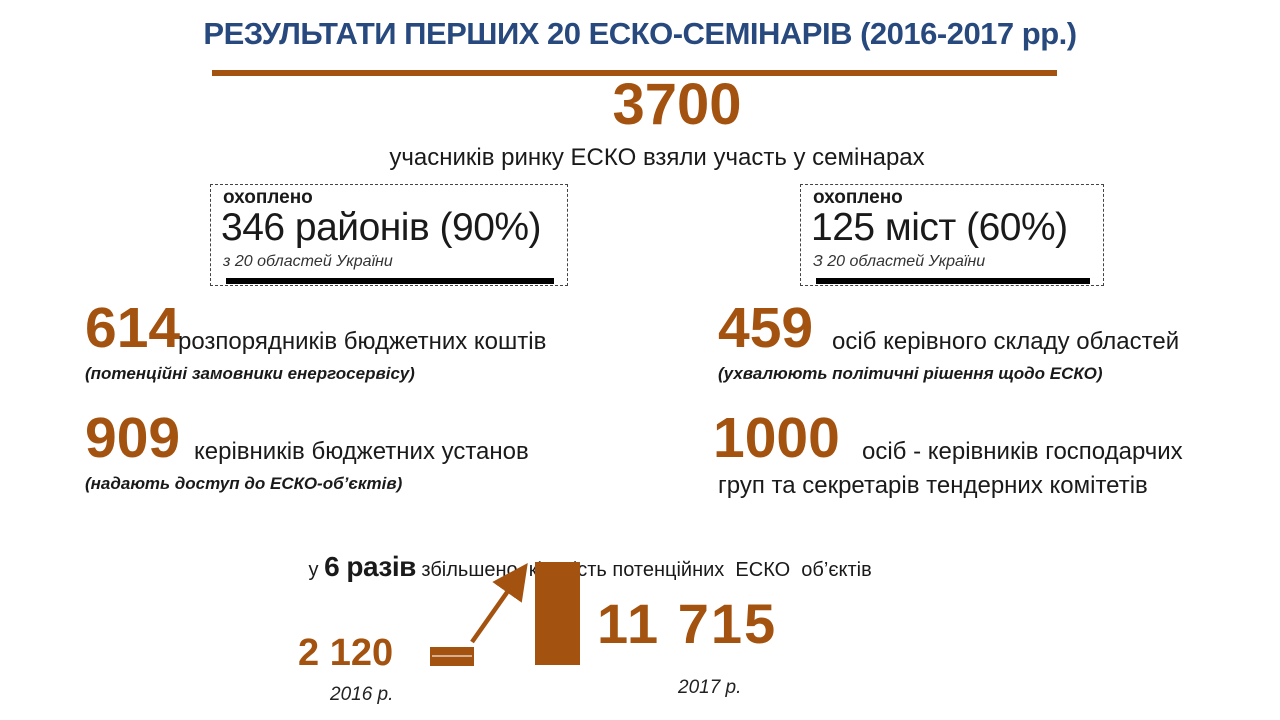 The width and height of the screenshot is (1280, 720). Describe the element at coordinates (361, 451) in the screenshot. I see `stat-text-909: керівників бюджетних установ` at that location.